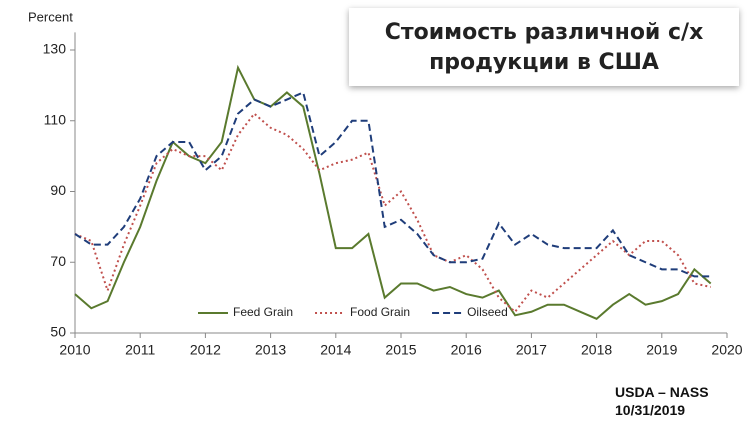 The height and width of the screenshot is (431, 751). What do you see at coordinates (205, 350) in the screenshot?
I see `x-tick-label: 2012` at bounding box center [205, 350].